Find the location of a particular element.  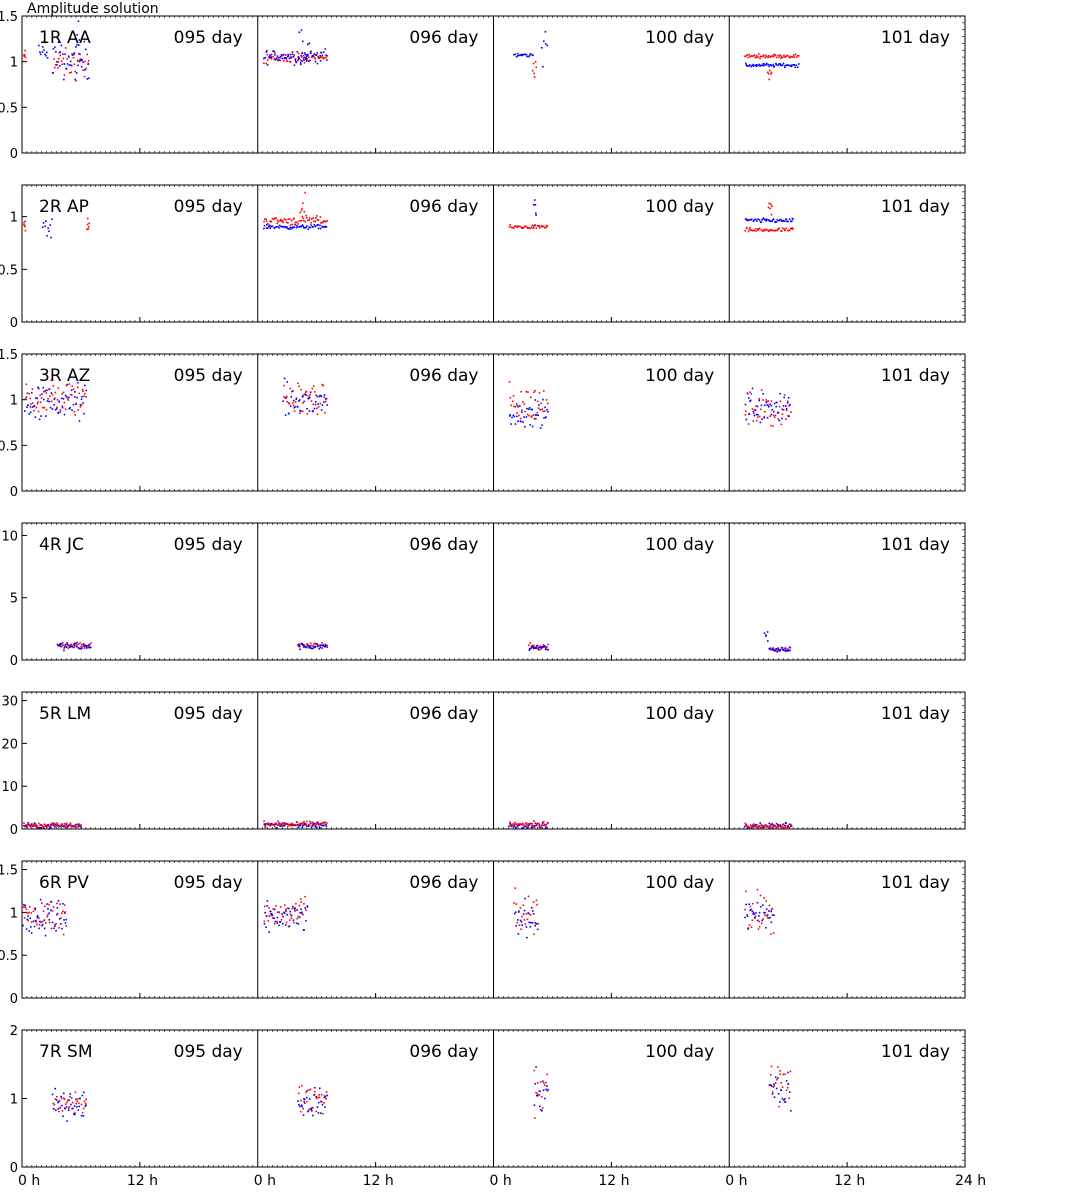

day-label: 100 day is located at coordinates (679, 376).